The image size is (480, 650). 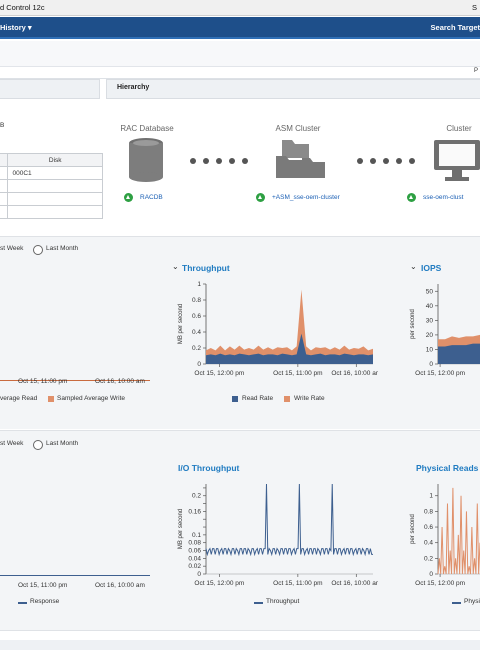 I want to click on y-axis-label: MB per second, so click(x=181, y=529).